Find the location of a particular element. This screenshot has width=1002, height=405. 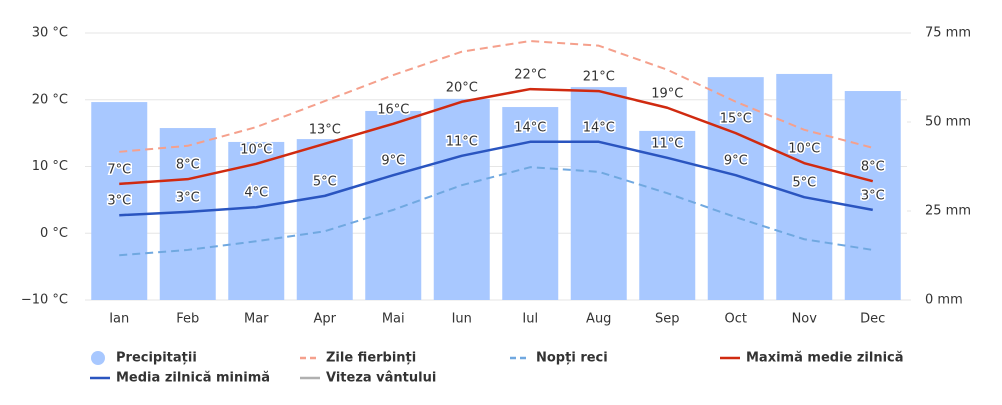

x-tick-label: Apr is located at coordinates (325, 319).